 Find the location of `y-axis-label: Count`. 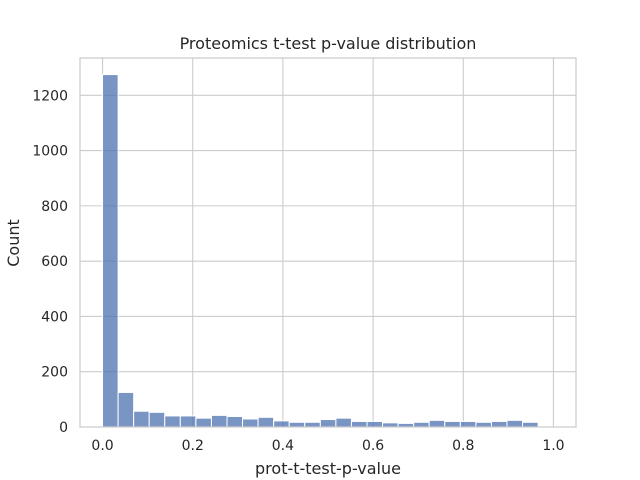

y-axis-label: Count is located at coordinates (13, 243).